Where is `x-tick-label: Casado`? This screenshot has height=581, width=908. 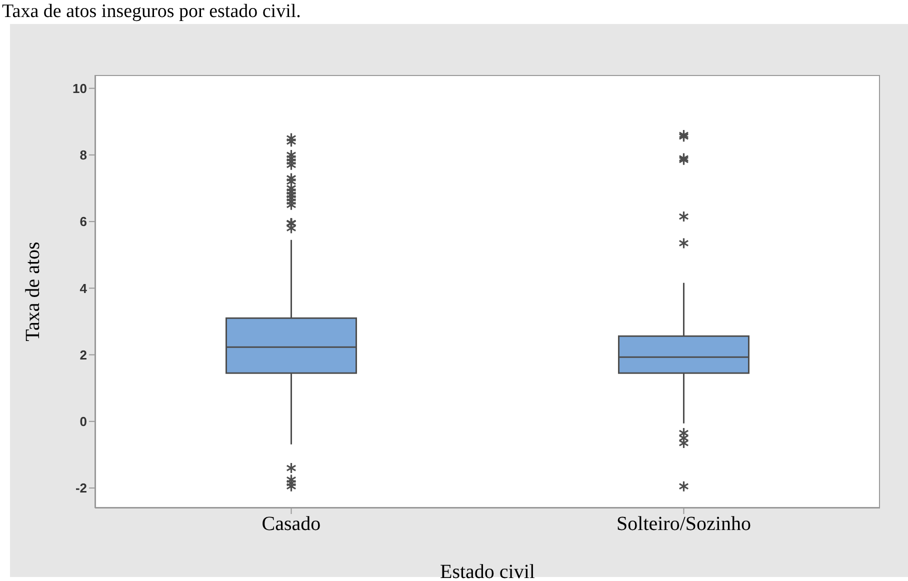 x-tick-label: Casado is located at coordinates (291, 524).